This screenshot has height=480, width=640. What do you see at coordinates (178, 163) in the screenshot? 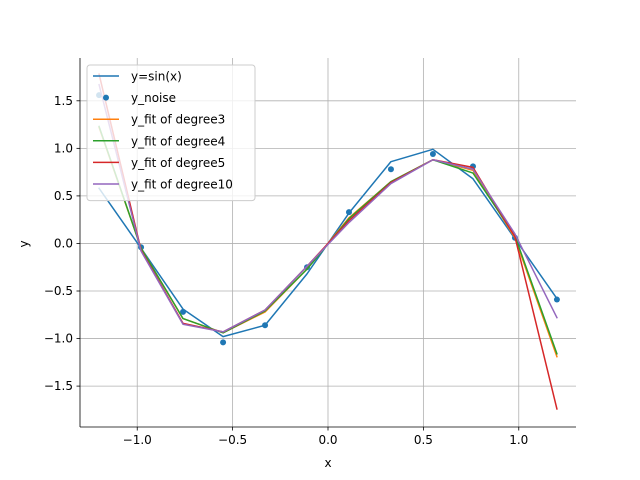
I see `legend-label: y_fit of degree5` at bounding box center [178, 163].